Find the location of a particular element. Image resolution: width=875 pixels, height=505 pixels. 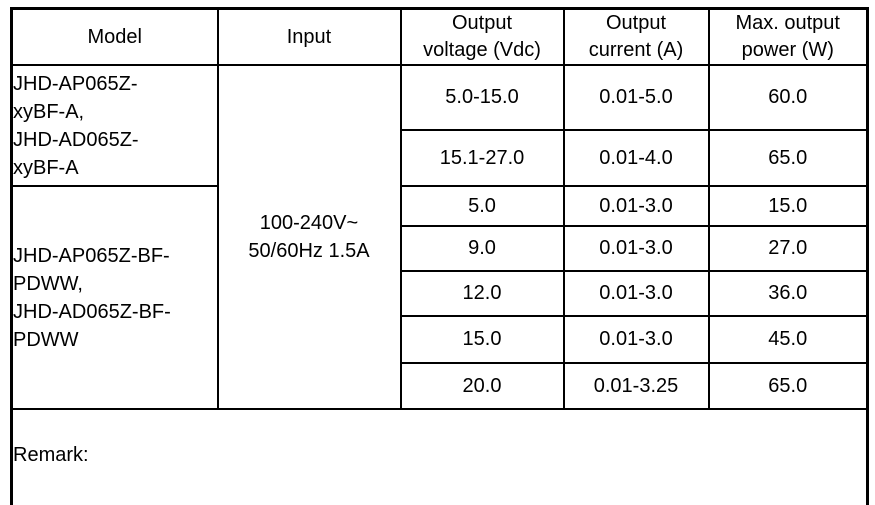

voltage-cell: 5.0 is located at coordinates (482, 206).